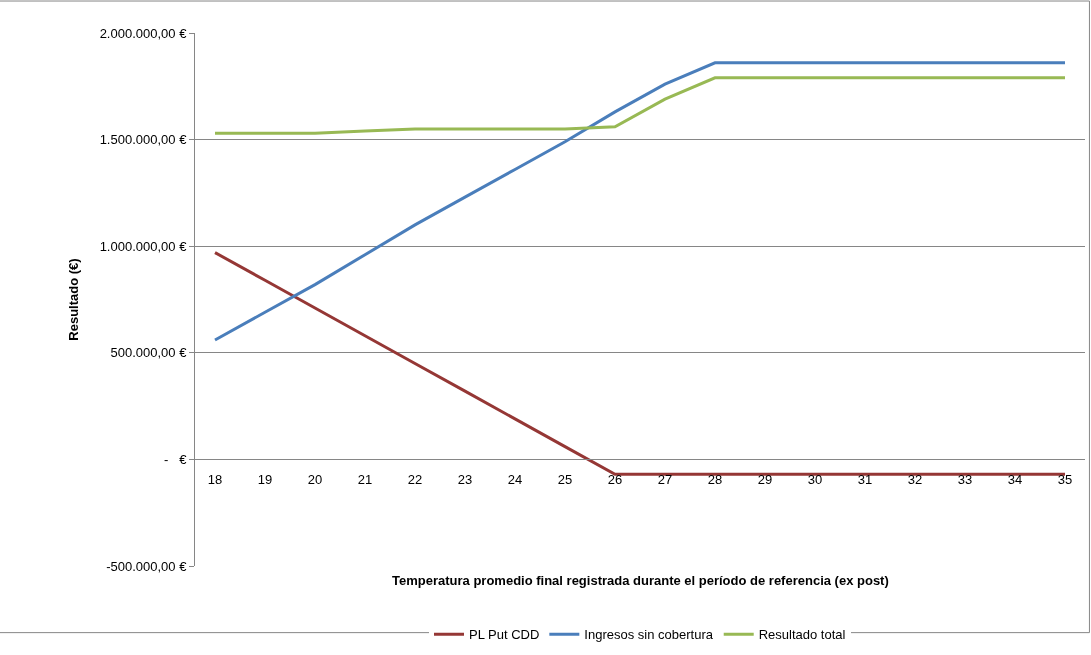  What do you see at coordinates (465, 479) in the screenshot?
I see `x-tick-label: 23` at bounding box center [465, 479].